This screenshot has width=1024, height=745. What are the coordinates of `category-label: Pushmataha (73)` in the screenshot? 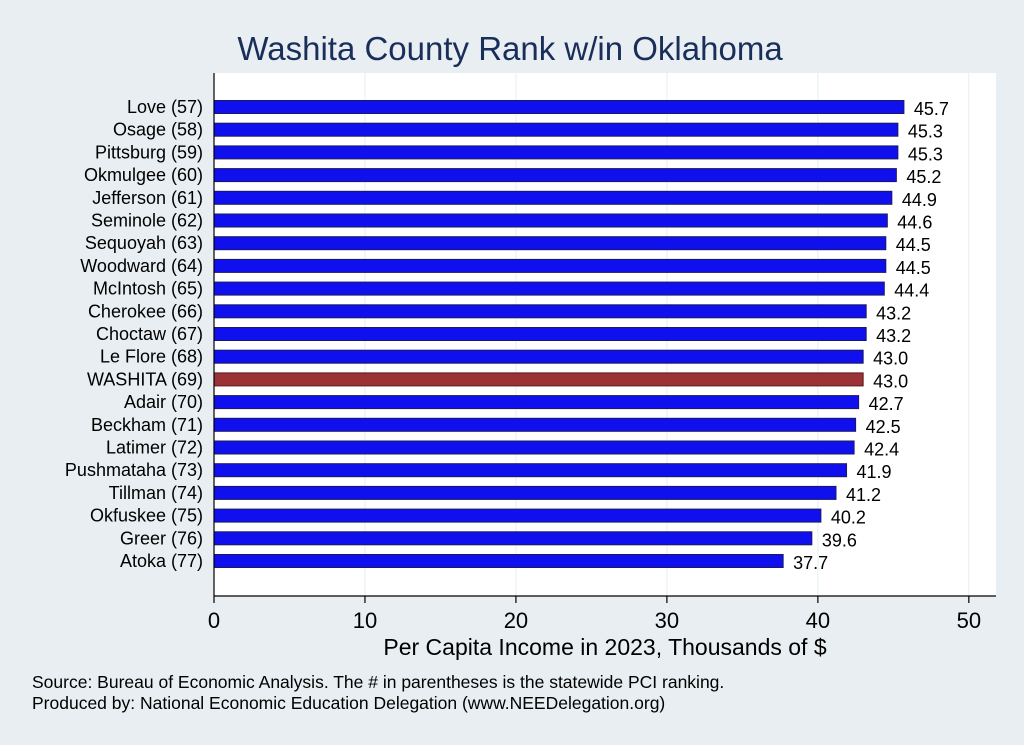 It's located at (134, 470).